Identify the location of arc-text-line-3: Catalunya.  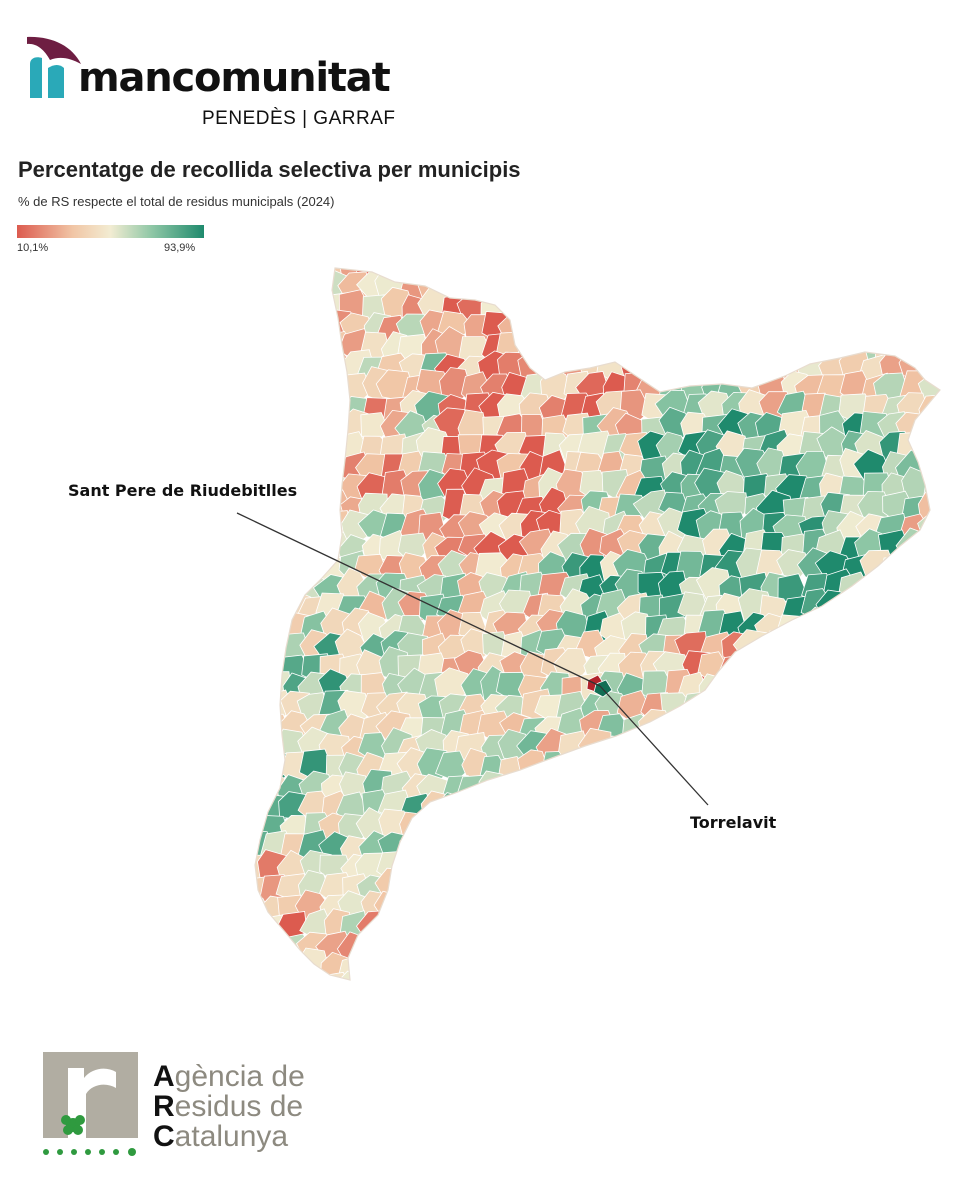
(221, 1136).